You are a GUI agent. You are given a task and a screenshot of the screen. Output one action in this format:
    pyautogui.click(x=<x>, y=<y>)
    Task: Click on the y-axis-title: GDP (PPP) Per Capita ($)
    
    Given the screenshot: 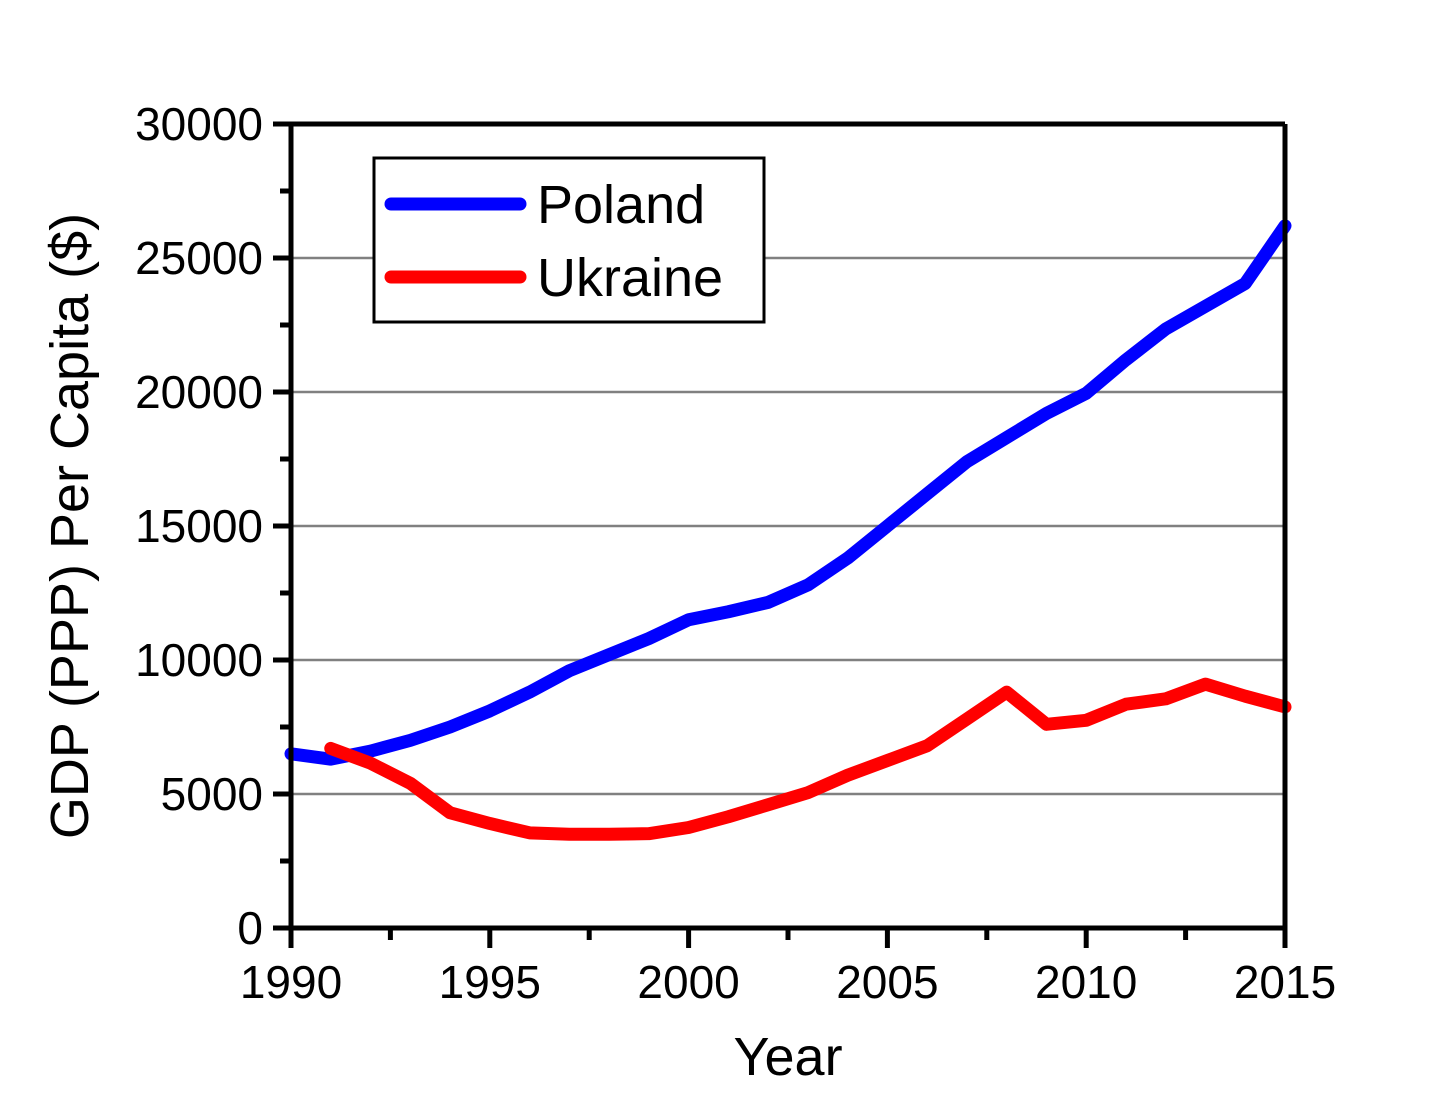 What is the action you would take?
    pyautogui.click(x=70, y=526)
    